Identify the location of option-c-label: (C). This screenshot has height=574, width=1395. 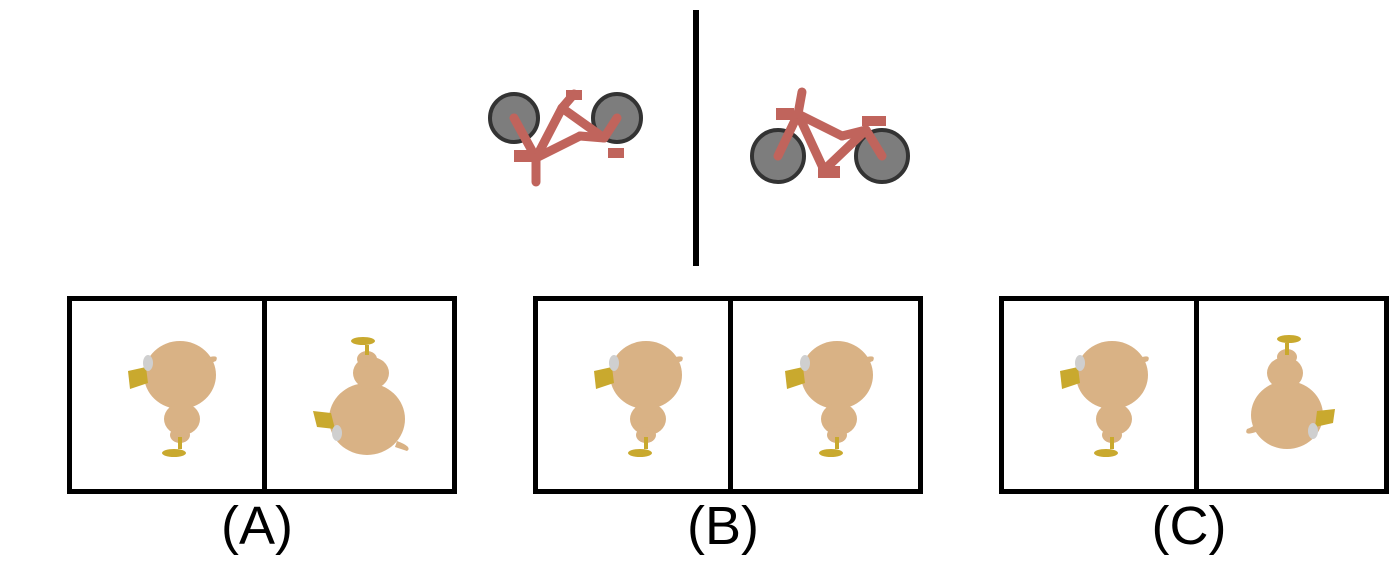
(1189, 526).